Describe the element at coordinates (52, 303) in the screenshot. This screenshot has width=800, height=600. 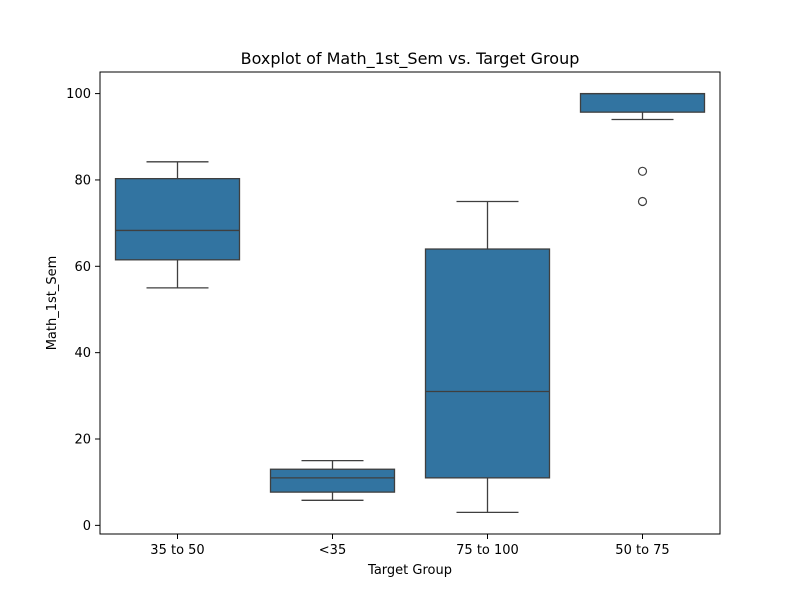
I see `y-axis-label: Math_1st_Sem` at that location.